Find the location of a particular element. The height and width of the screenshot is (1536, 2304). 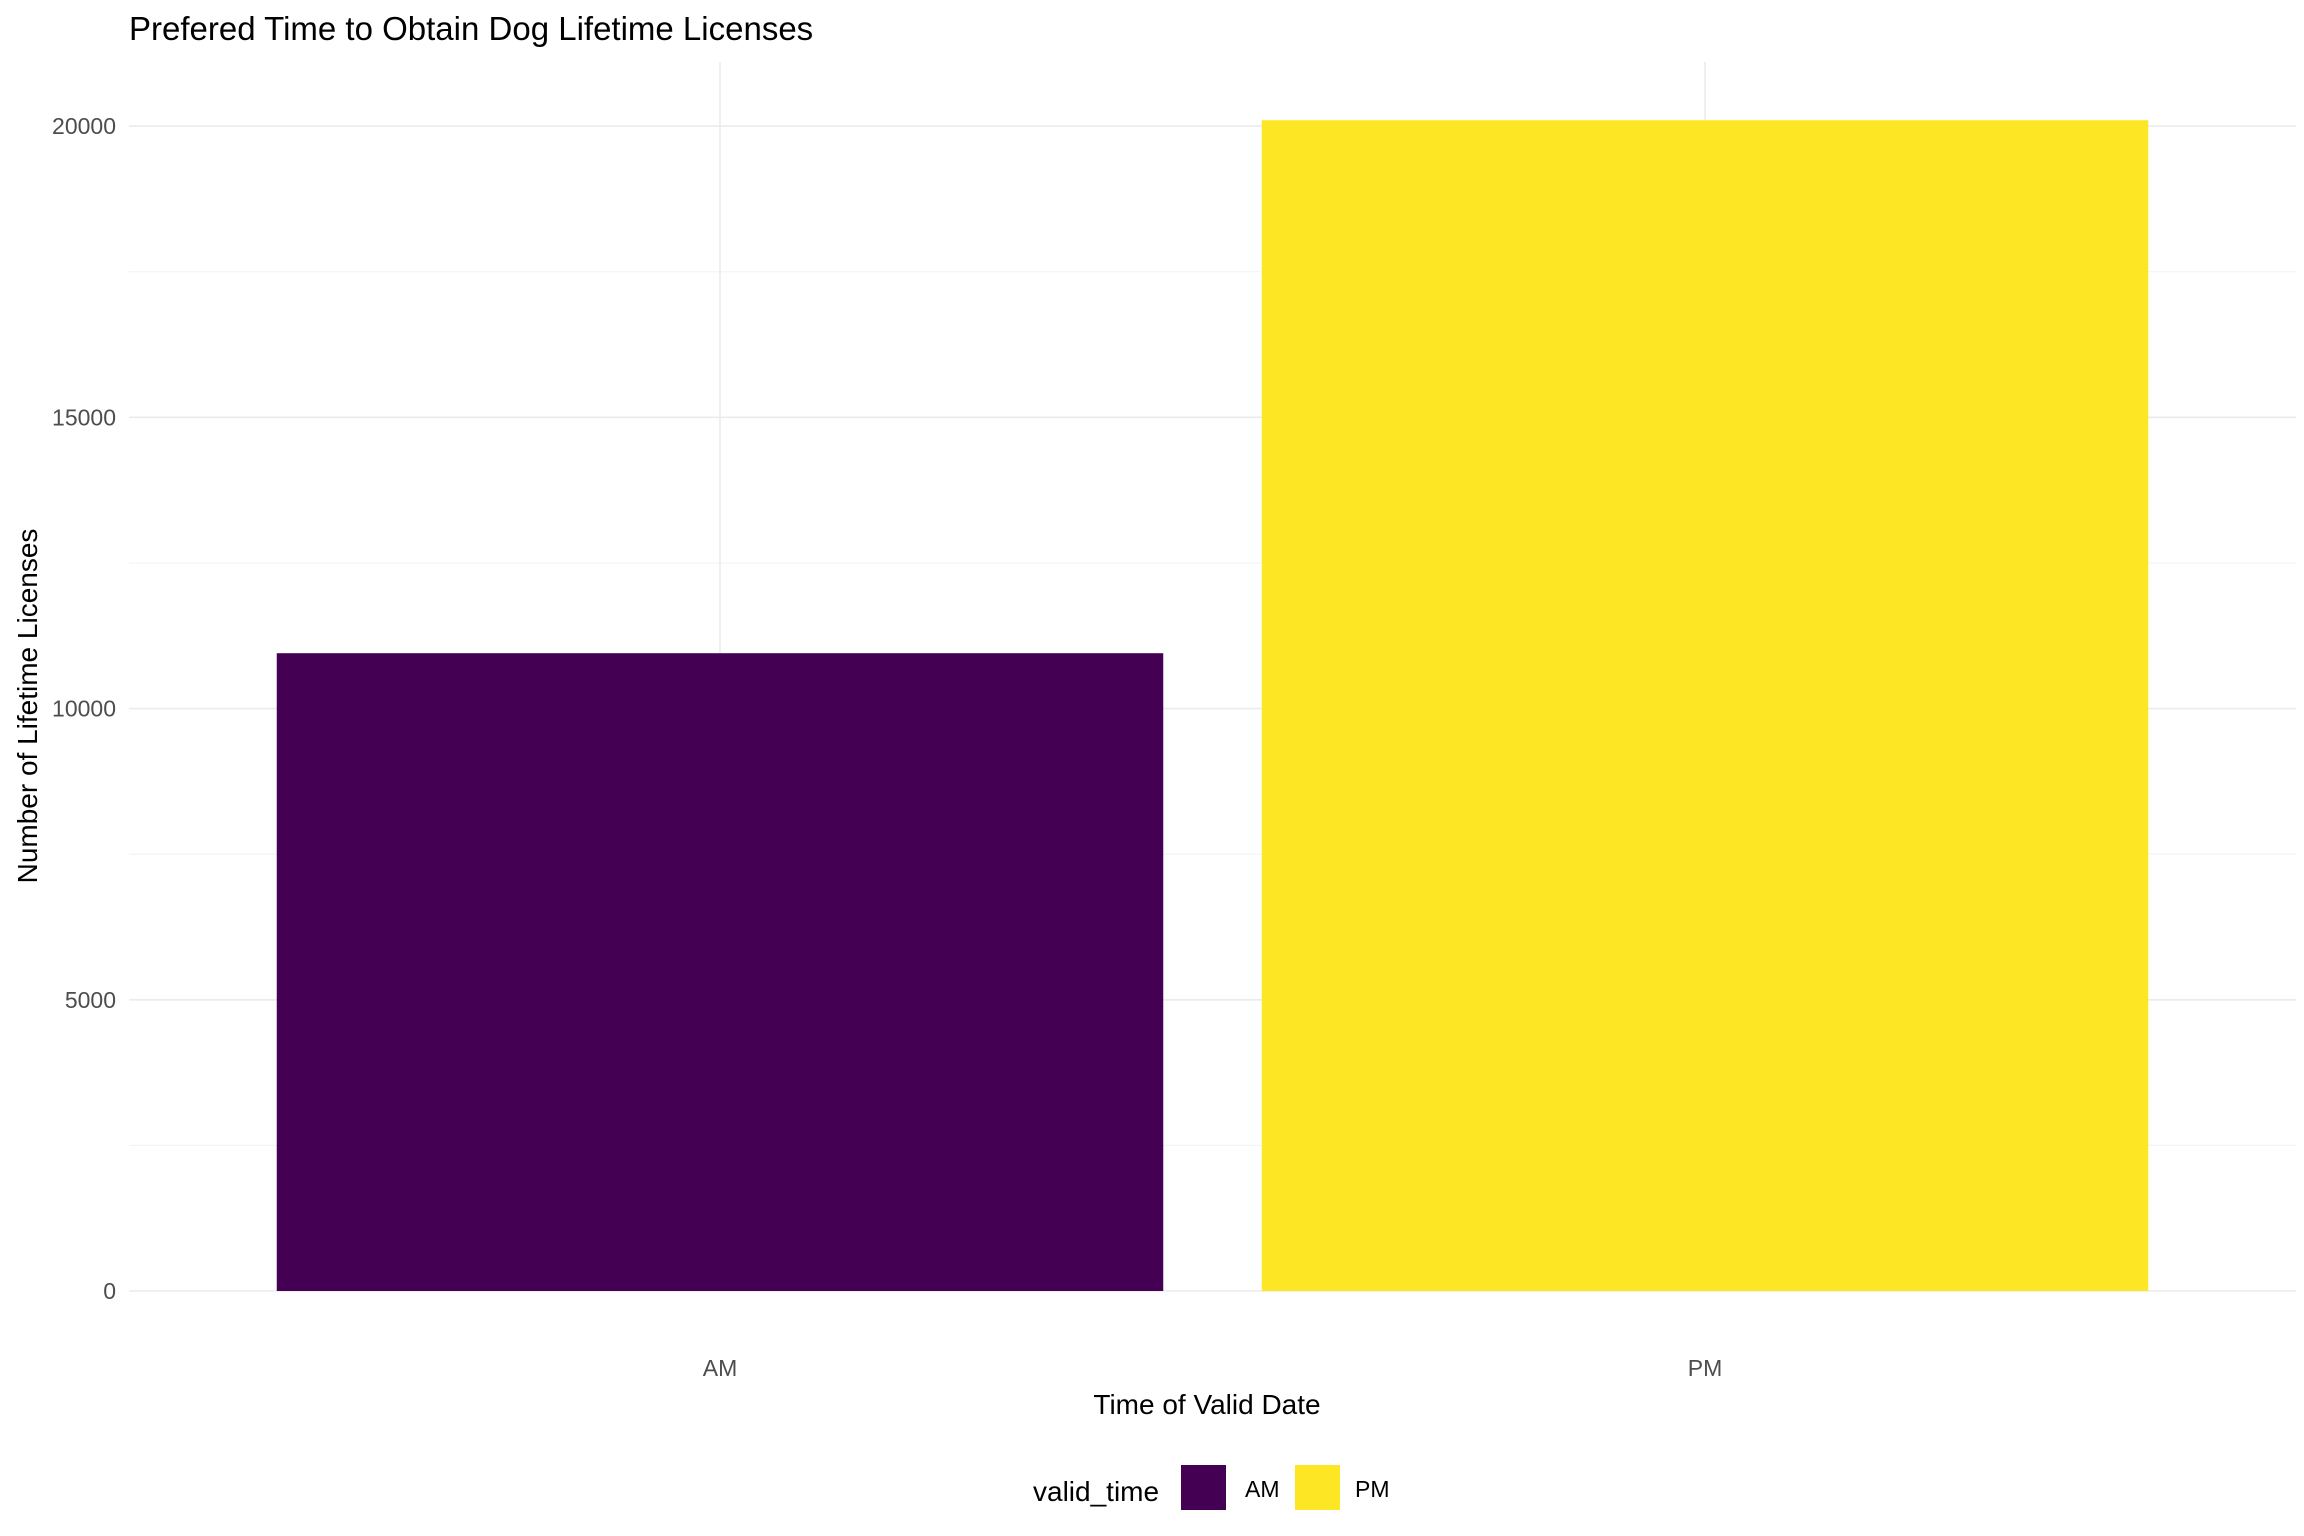

x-tick-label: PM is located at coordinates (1705, 1368).